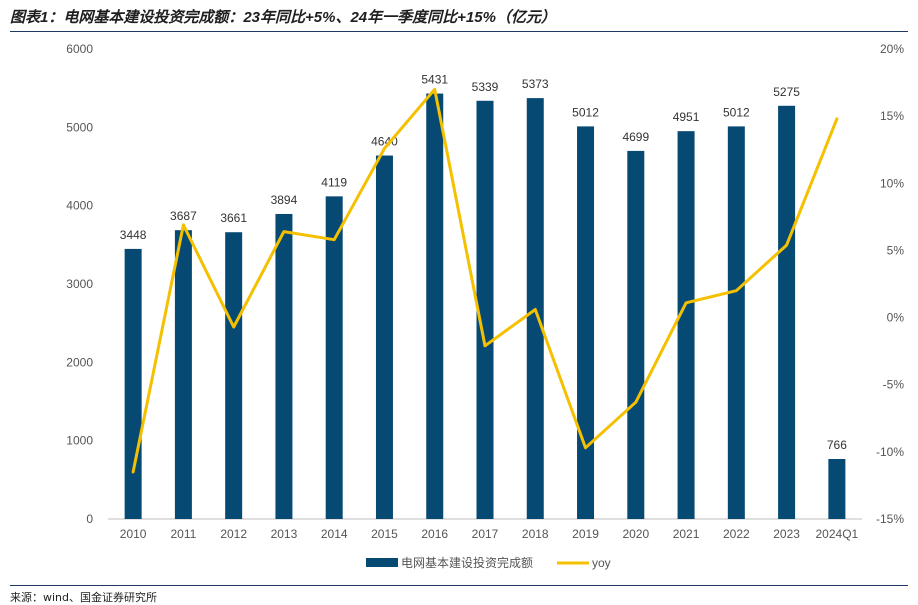 The width and height of the screenshot is (918, 605). I want to click on source-divider, so click(459, 585).